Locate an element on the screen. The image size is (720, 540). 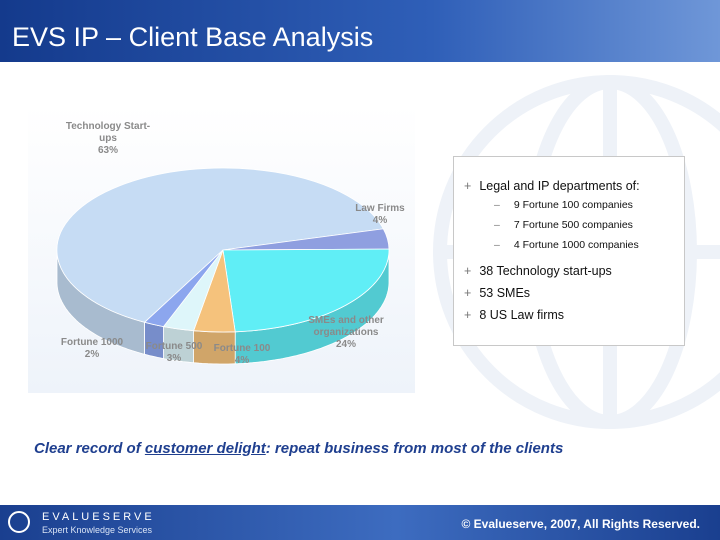
tagline-text: Clear record of is located at coordinates (89, 448).